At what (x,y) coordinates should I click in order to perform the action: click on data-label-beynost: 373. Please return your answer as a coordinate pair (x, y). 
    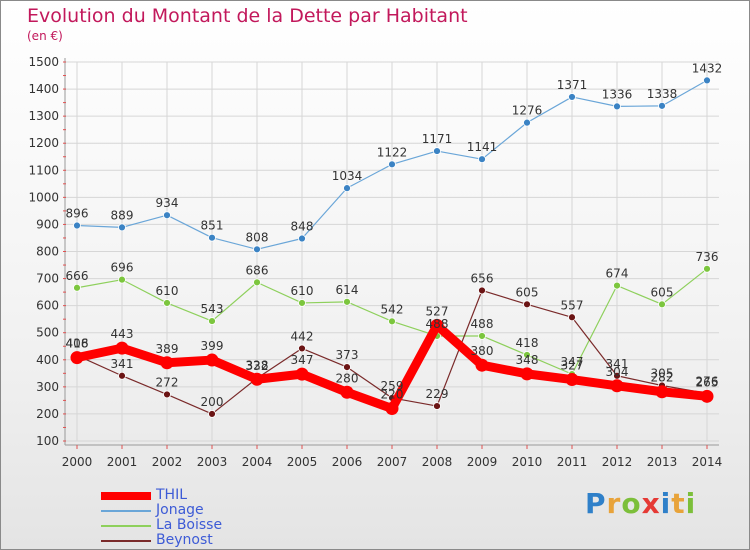
    Looking at the image, I should click on (347, 355).